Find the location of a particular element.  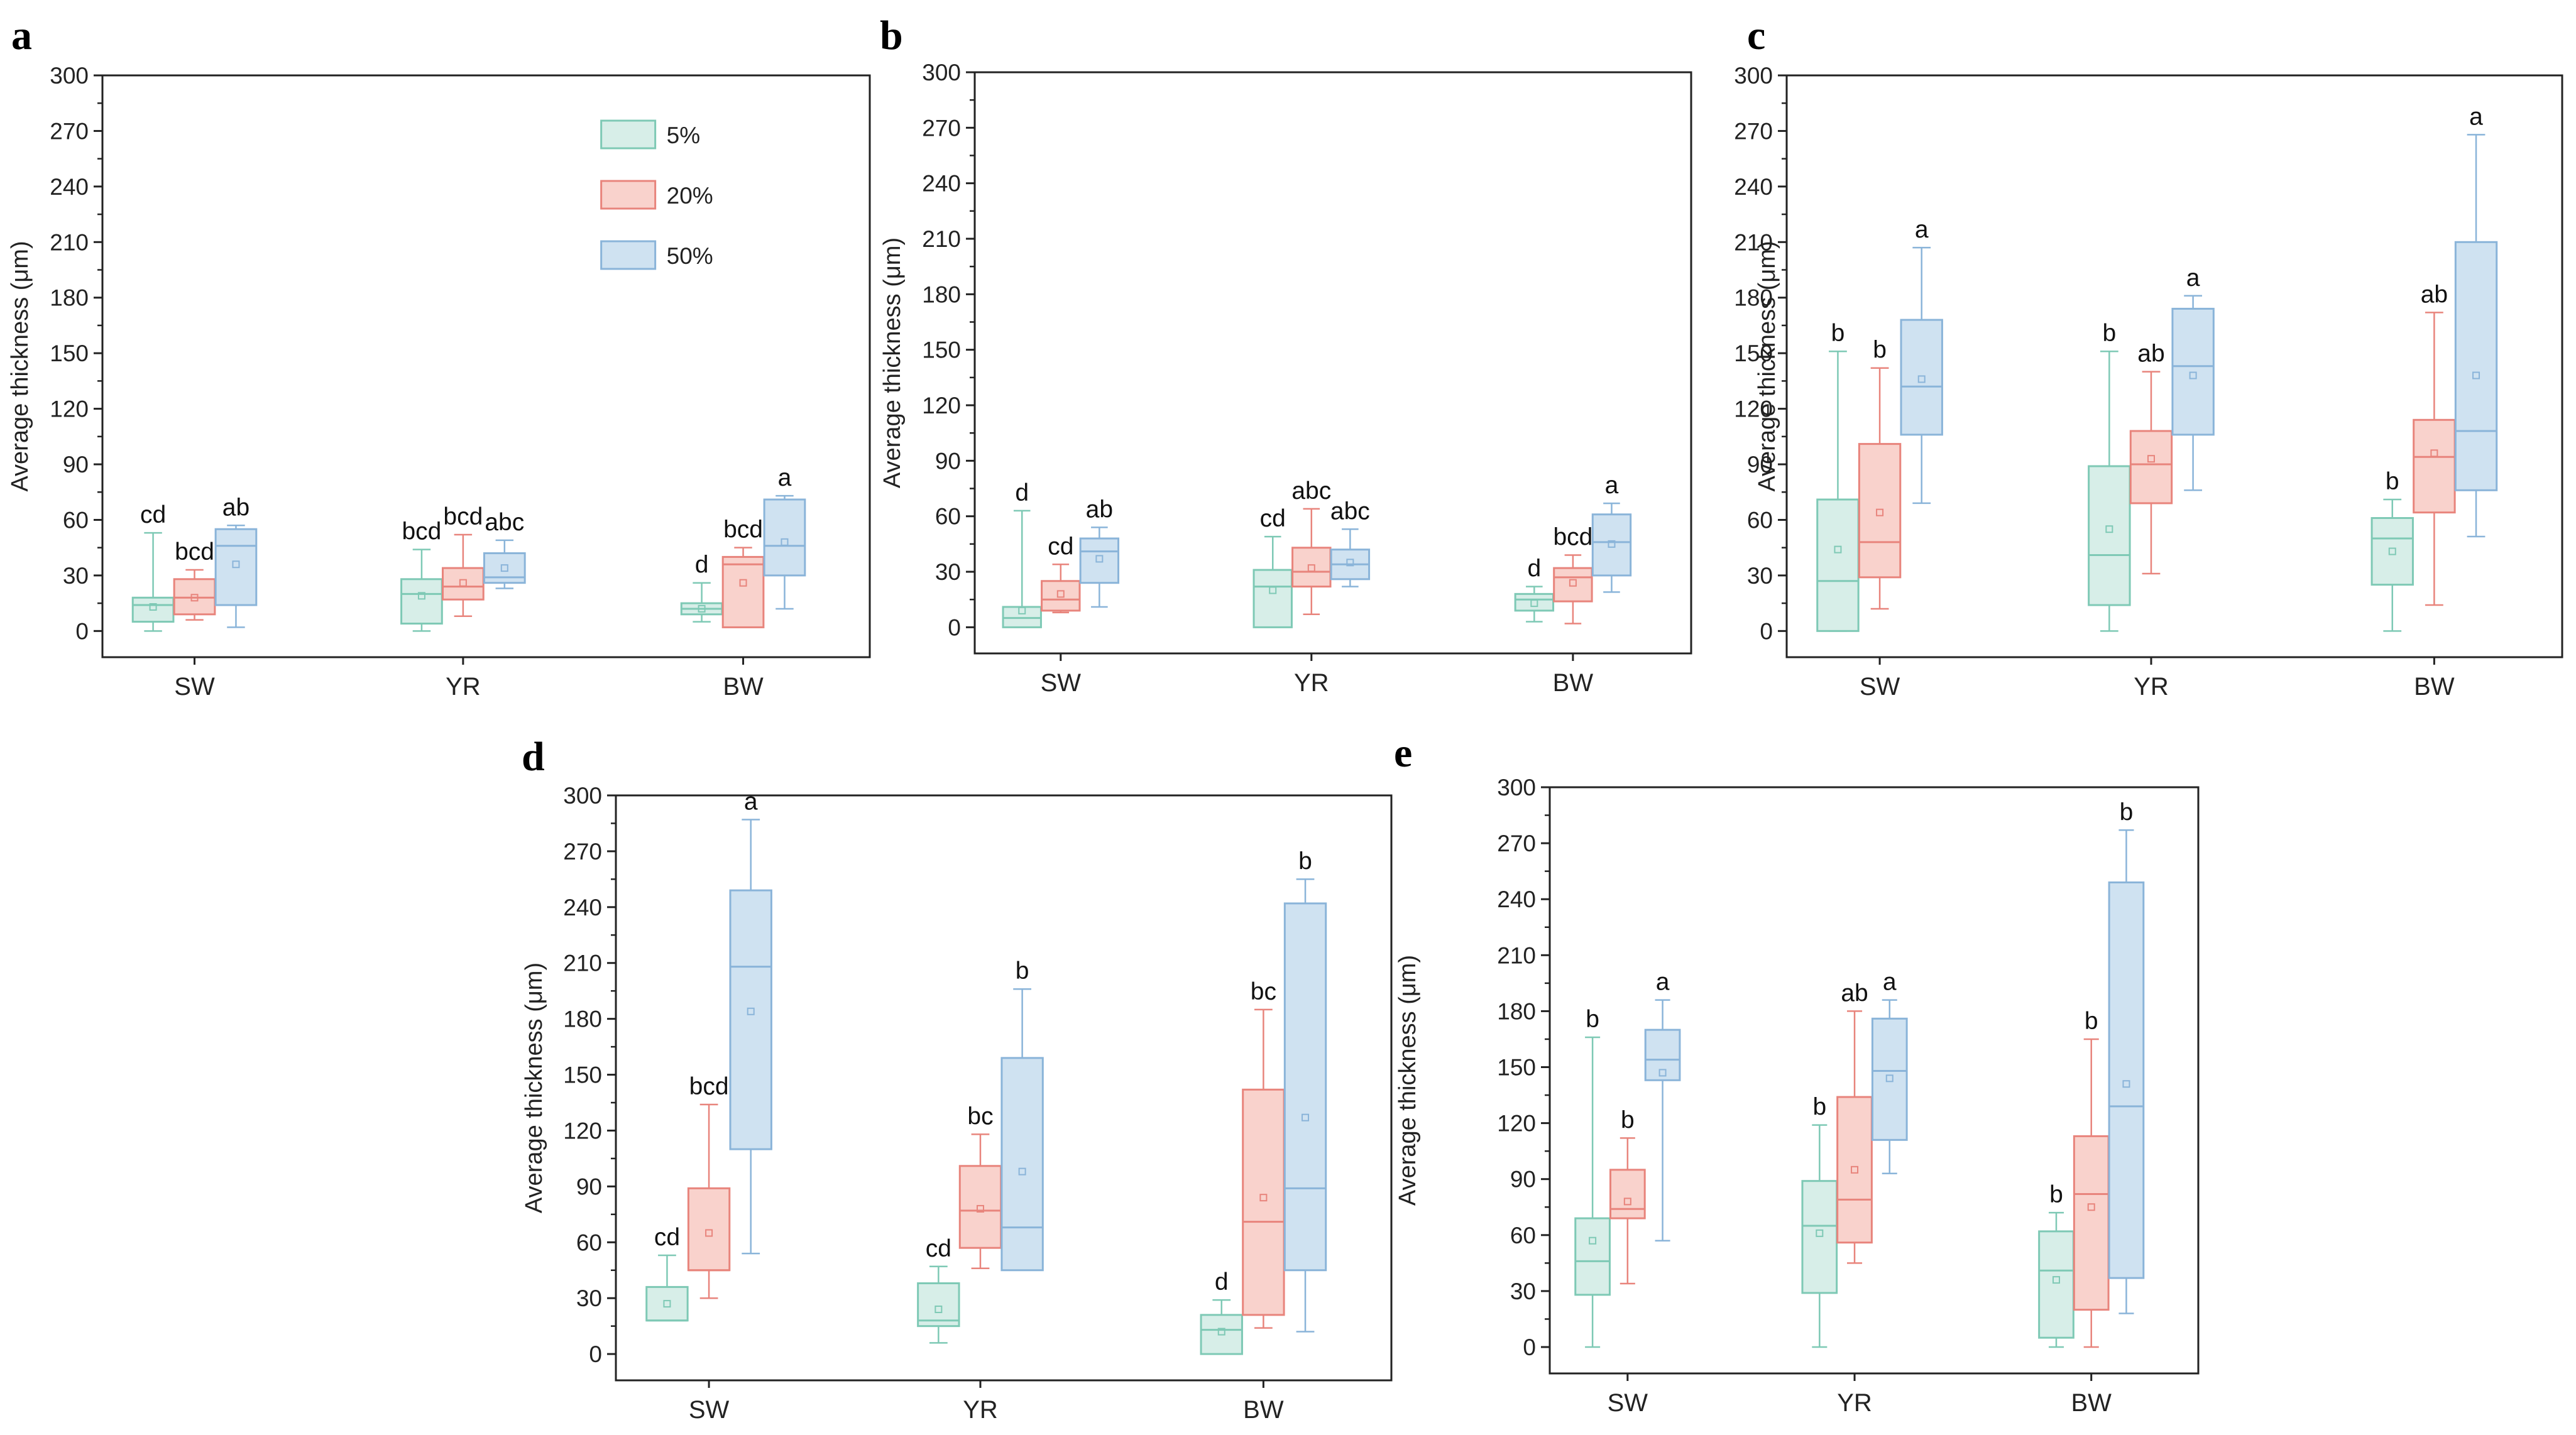

box-5pct-BW: d is located at coordinates (1534, 589).